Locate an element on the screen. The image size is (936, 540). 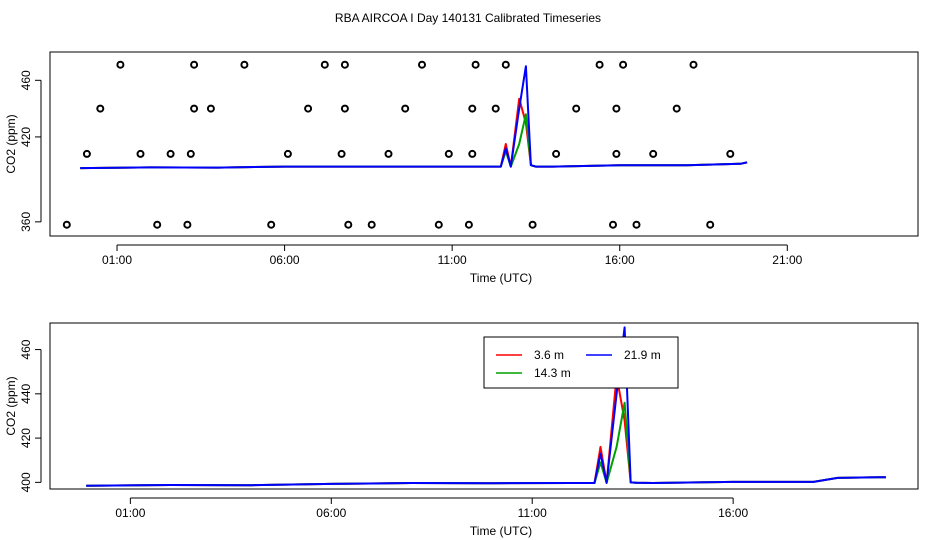
y-tick-label: 440 is located at coordinates (26, 393).